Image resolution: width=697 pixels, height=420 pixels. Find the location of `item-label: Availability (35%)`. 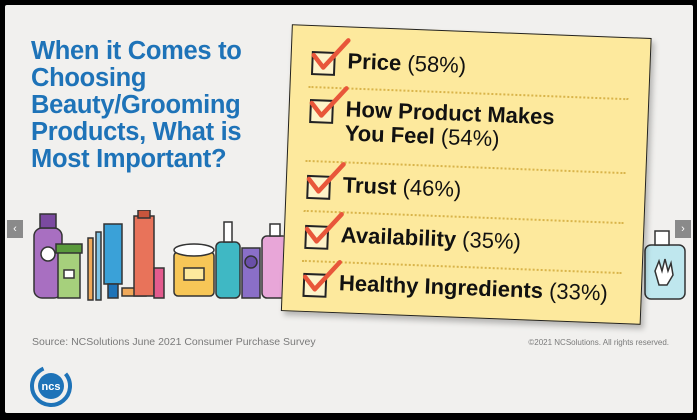

item-label: Availability (35%) is located at coordinates (431, 238).